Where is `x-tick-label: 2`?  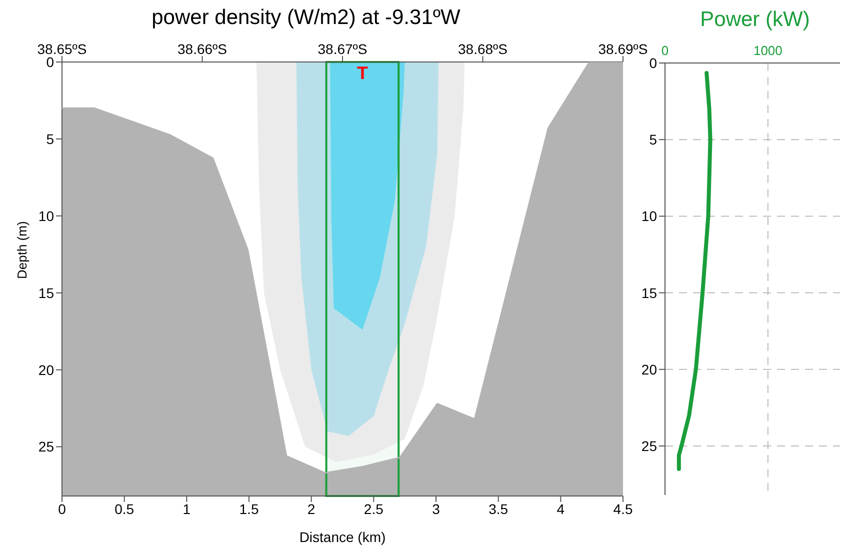
x-tick-label: 2 is located at coordinates (311, 508).